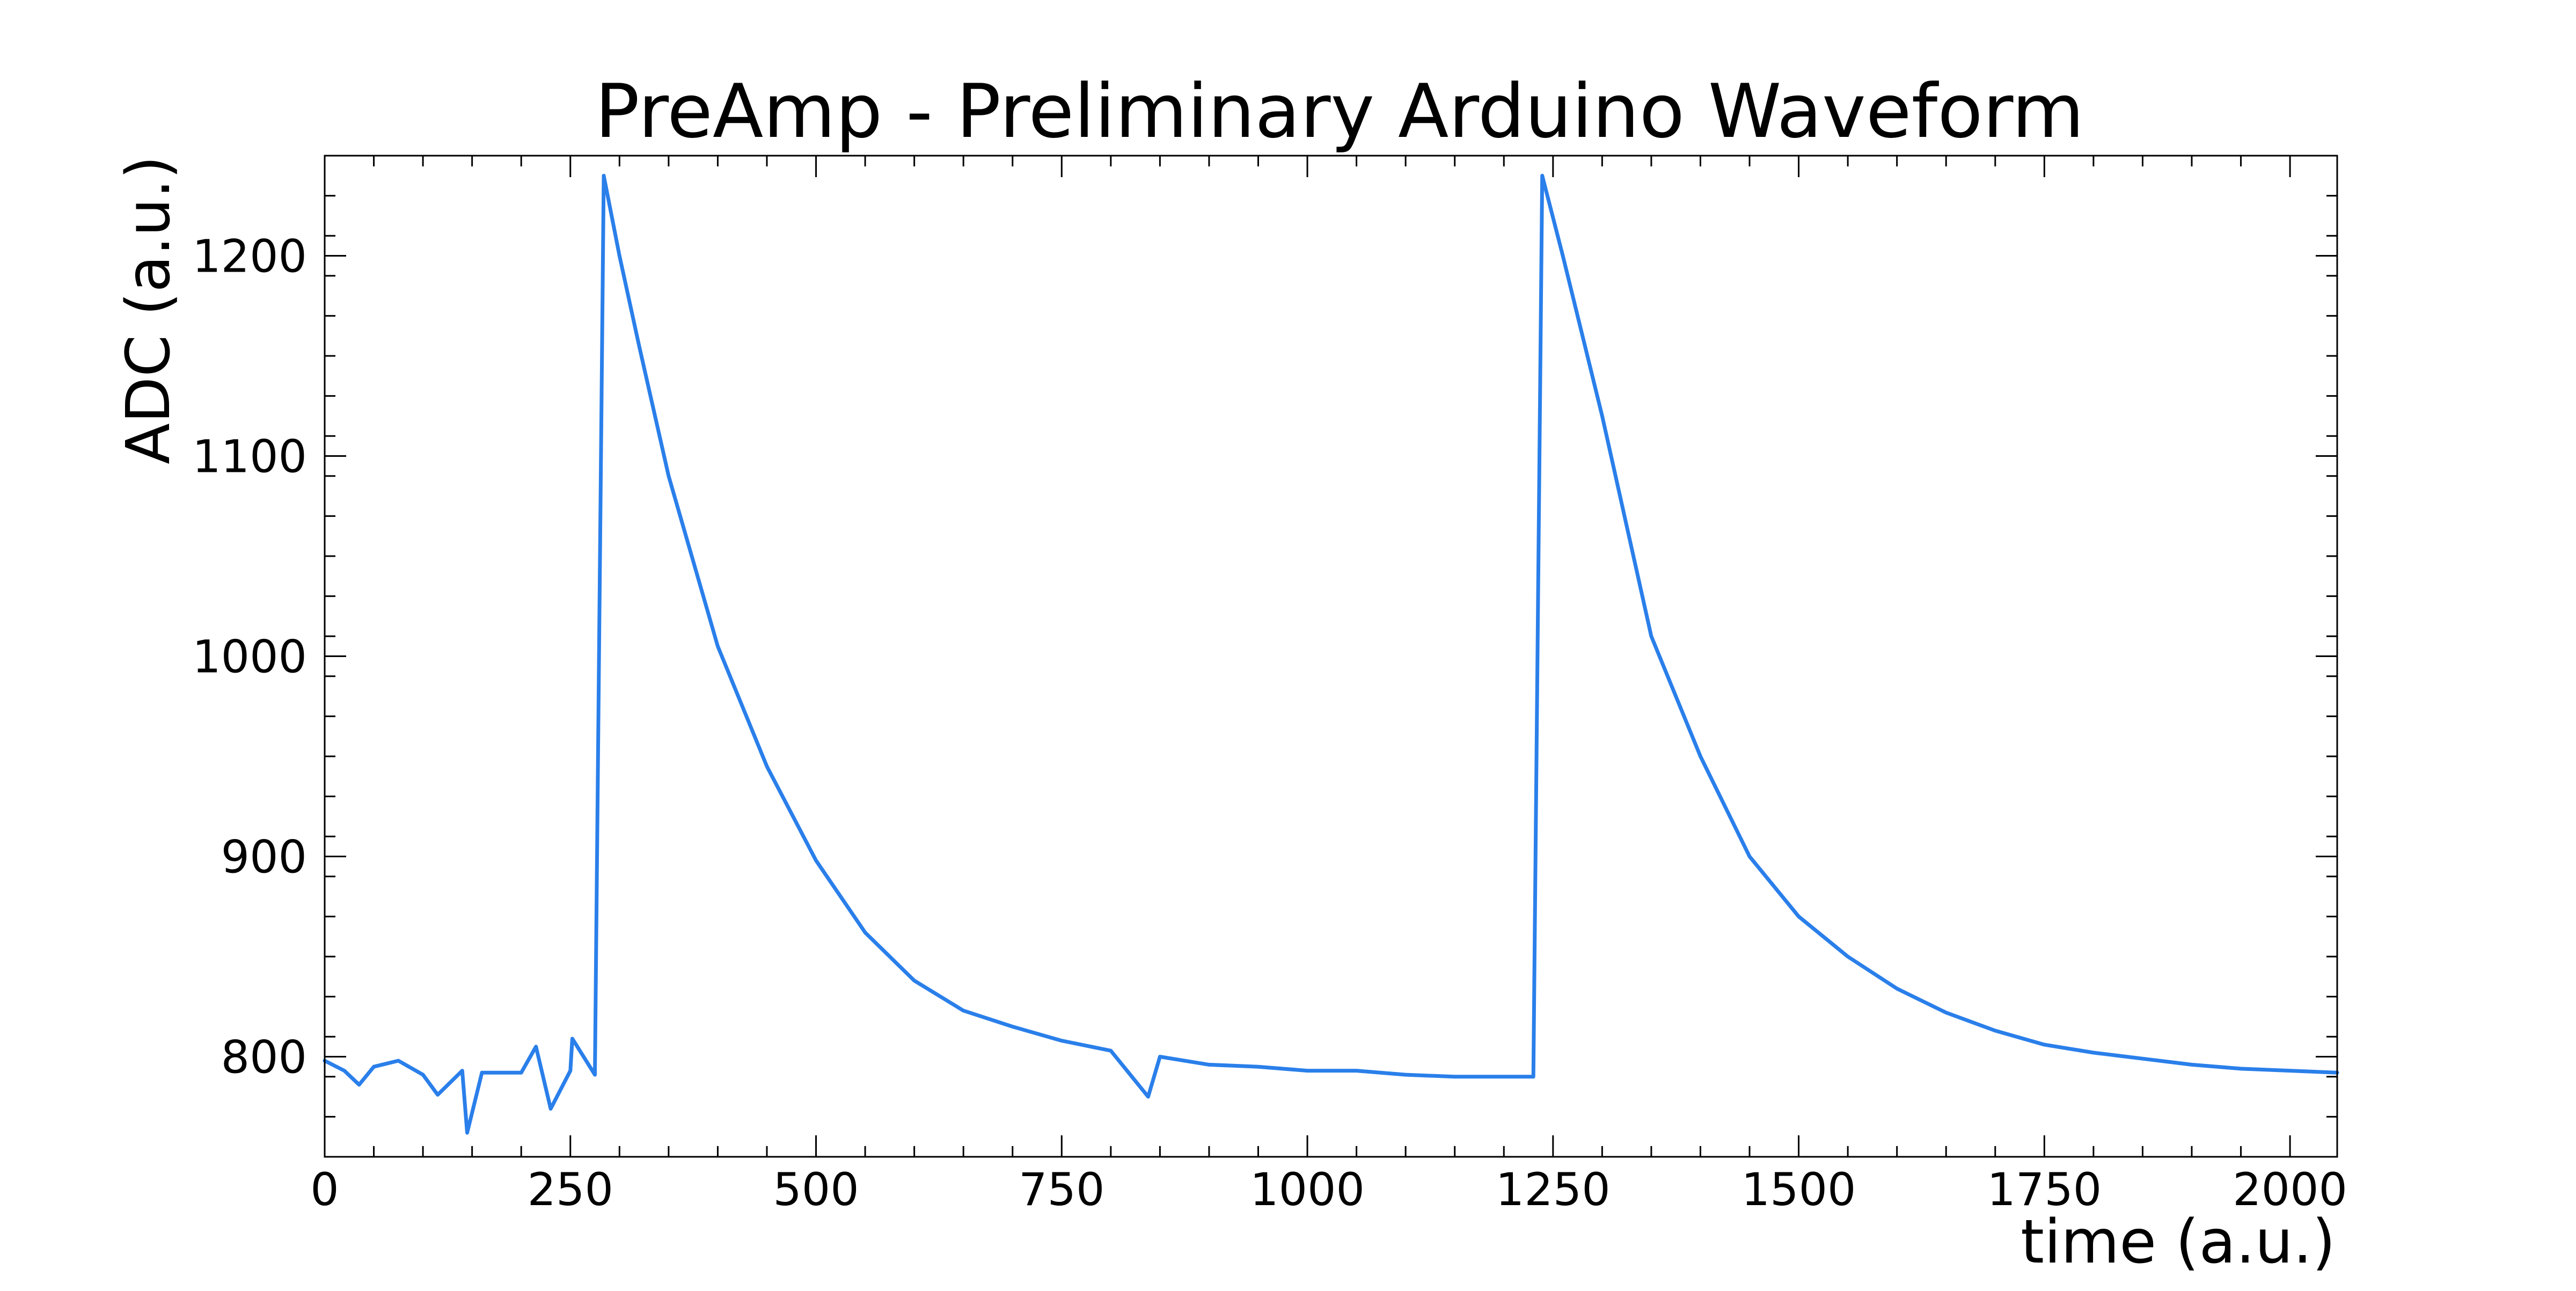 This screenshot has height=1291, width=2576. I want to click on x-tick-label: 1500, so click(1798, 1189).